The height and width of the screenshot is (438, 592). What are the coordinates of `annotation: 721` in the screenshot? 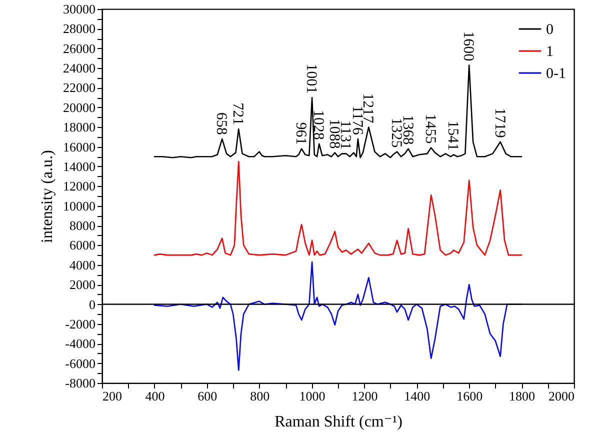 It's located at (238, 114).